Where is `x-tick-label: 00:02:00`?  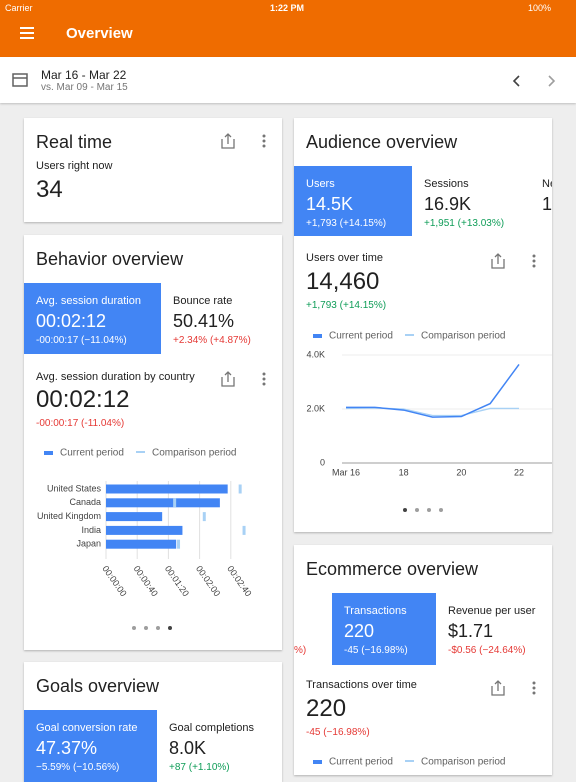
x-tick-label: 00:02:00 is located at coordinates (208, 581).